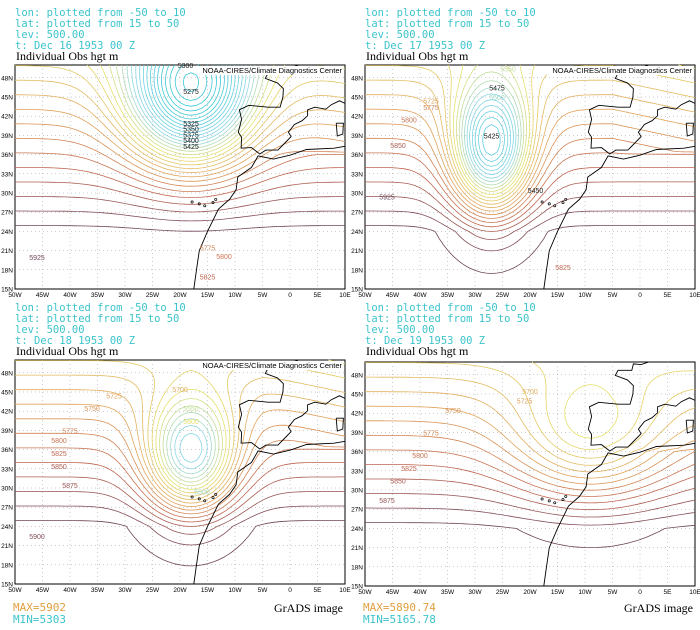 This screenshot has width=700, height=630. I want to click on panel-header-line: lon: plotted from -50 to 10, so click(100, 308).